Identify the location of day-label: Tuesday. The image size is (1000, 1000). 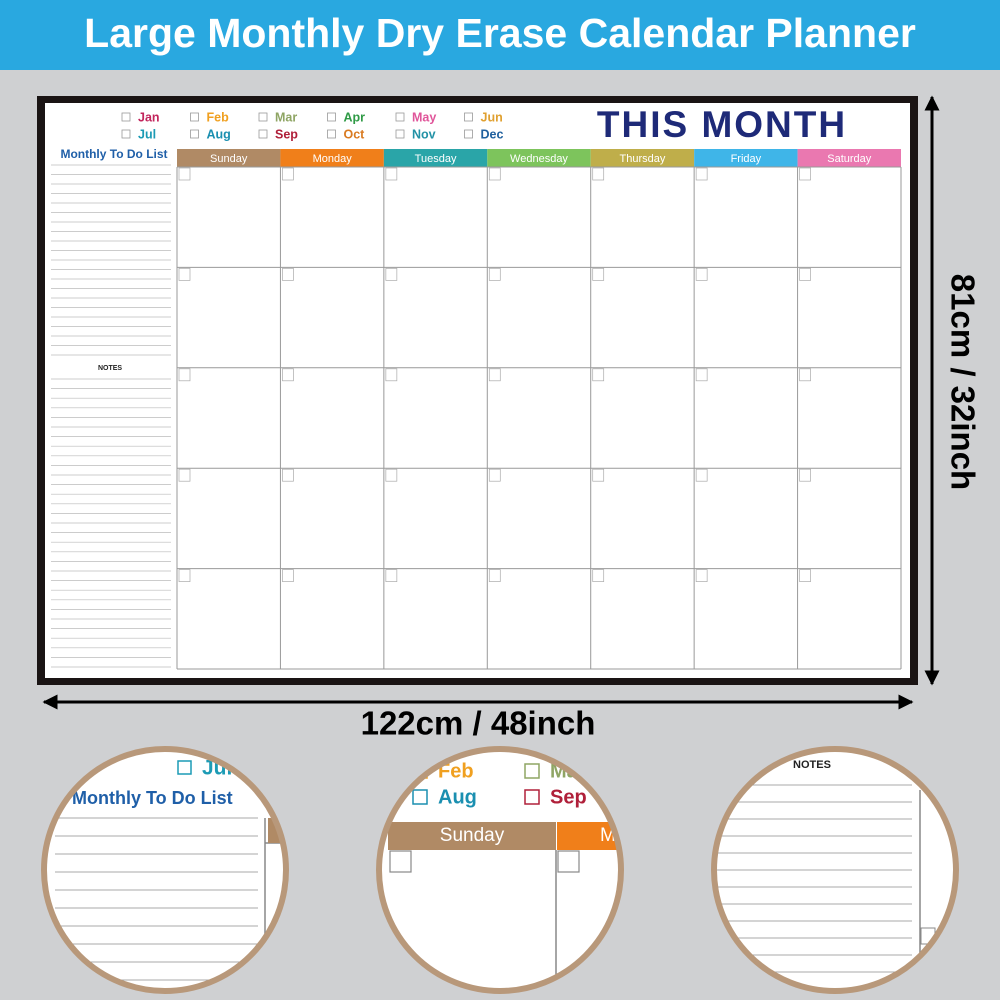
(436, 159).